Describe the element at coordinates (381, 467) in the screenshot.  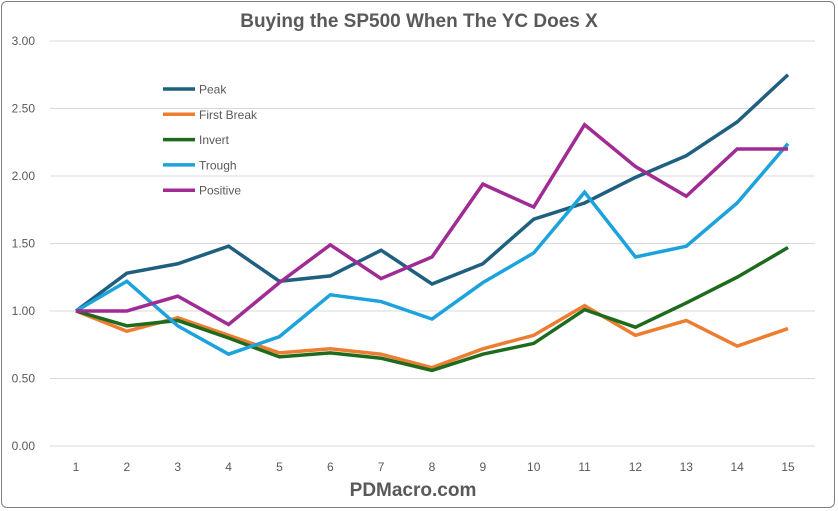
I see `x-tick-label: 7` at that location.